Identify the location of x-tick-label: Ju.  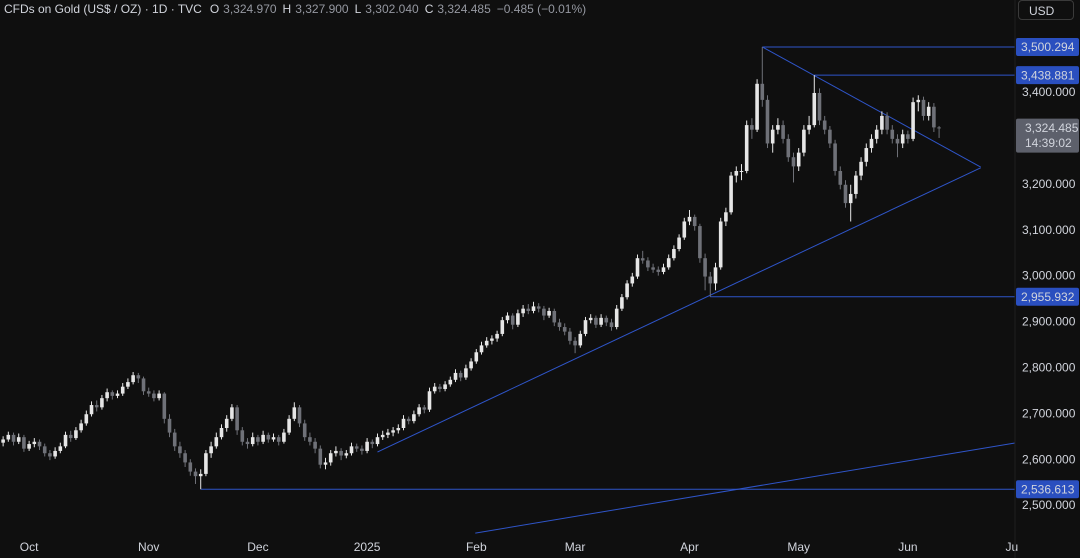
(1012, 547).